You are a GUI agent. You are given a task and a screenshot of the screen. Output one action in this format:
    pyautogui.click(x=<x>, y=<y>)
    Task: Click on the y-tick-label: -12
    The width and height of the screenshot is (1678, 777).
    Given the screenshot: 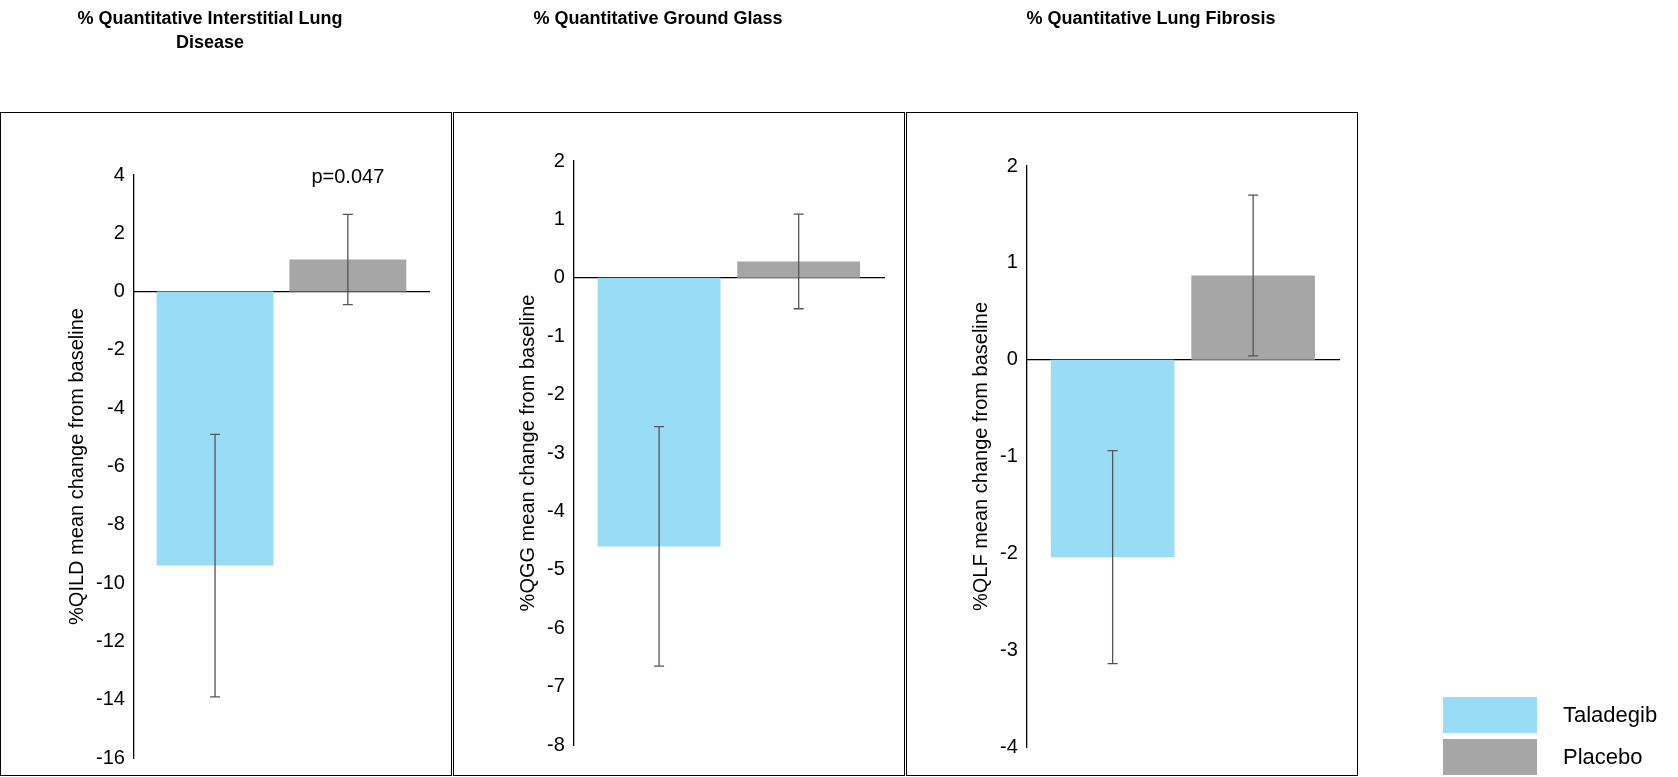 What is the action you would take?
    pyautogui.click(x=110, y=639)
    